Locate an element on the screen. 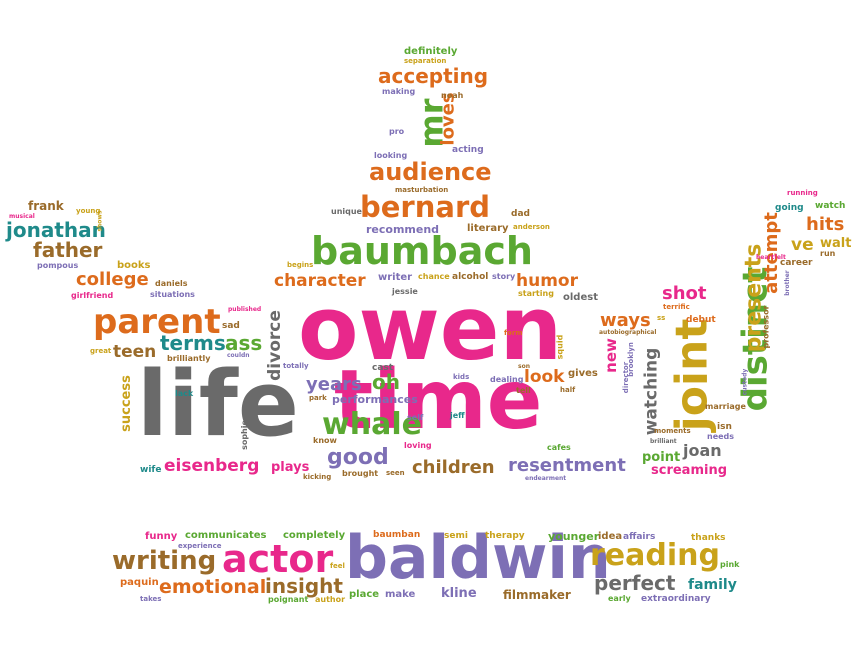  word: totally is located at coordinates (296, 366).